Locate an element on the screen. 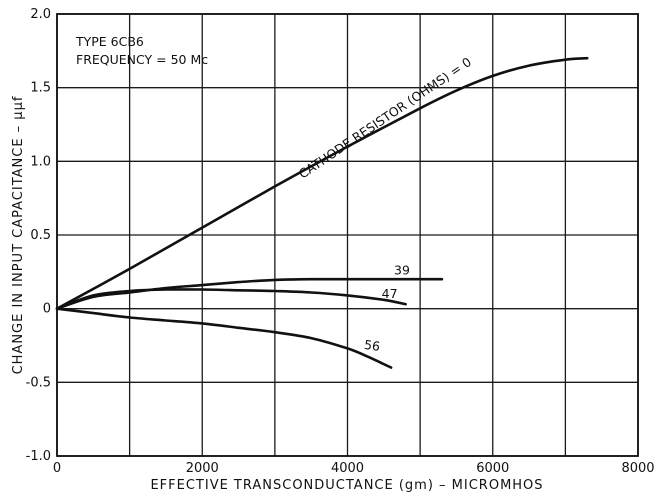  series-label-56: 56 is located at coordinates (372, 345).